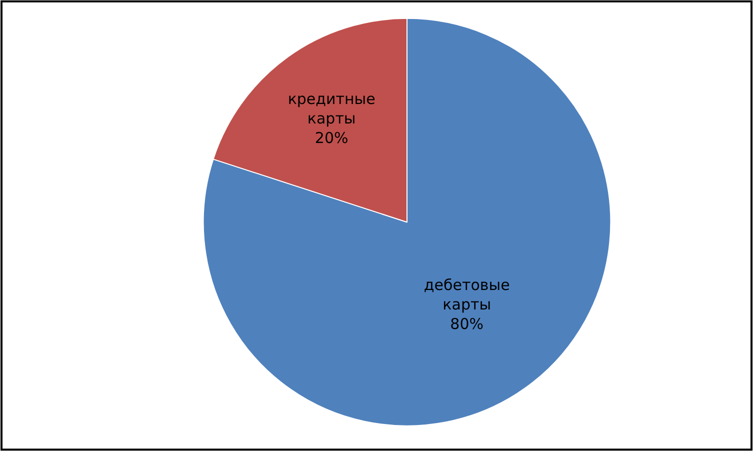 This screenshot has width=753, height=451. What do you see at coordinates (467, 324) in the screenshot?
I see `data-label: 80%` at bounding box center [467, 324].